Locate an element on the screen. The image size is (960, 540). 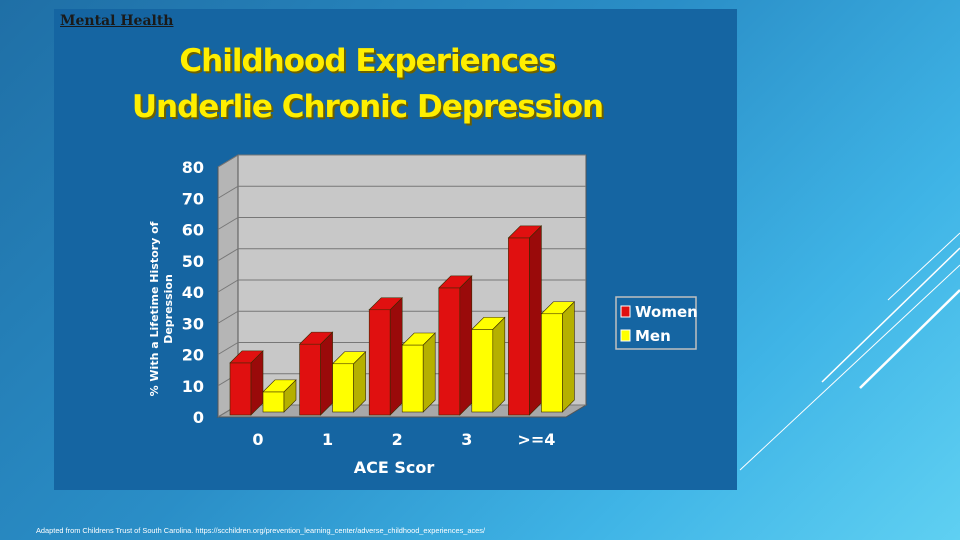
y-tick-label: 60 is located at coordinates (193, 230).